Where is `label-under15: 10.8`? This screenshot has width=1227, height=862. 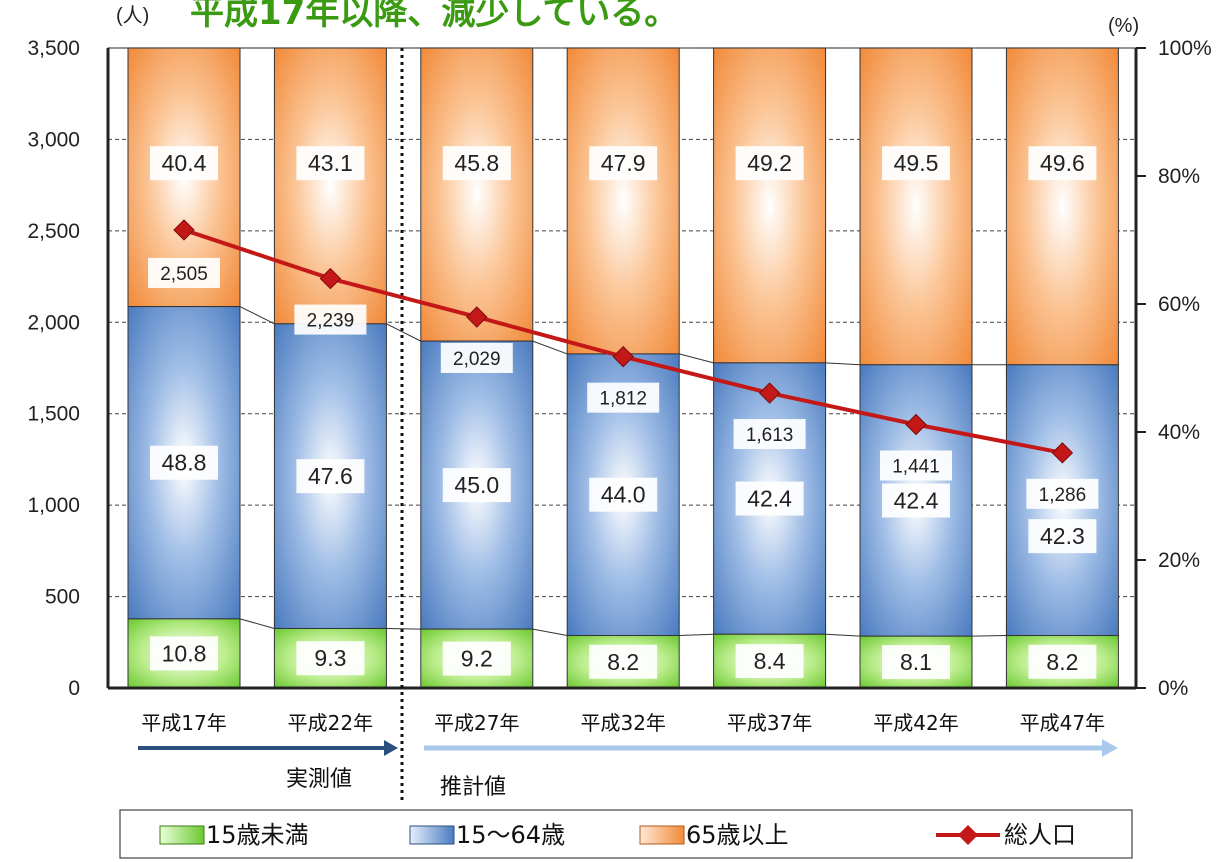
label-under15: 10.8 is located at coordinates (184, 653).